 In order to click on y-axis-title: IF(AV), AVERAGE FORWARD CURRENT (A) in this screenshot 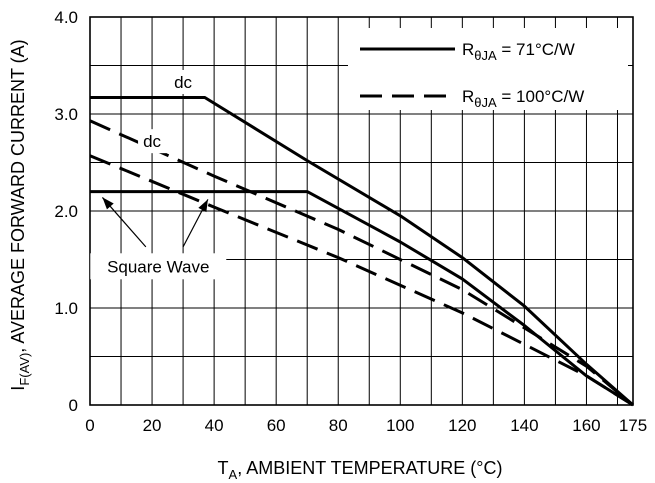, I will do `click(20, 214)`.